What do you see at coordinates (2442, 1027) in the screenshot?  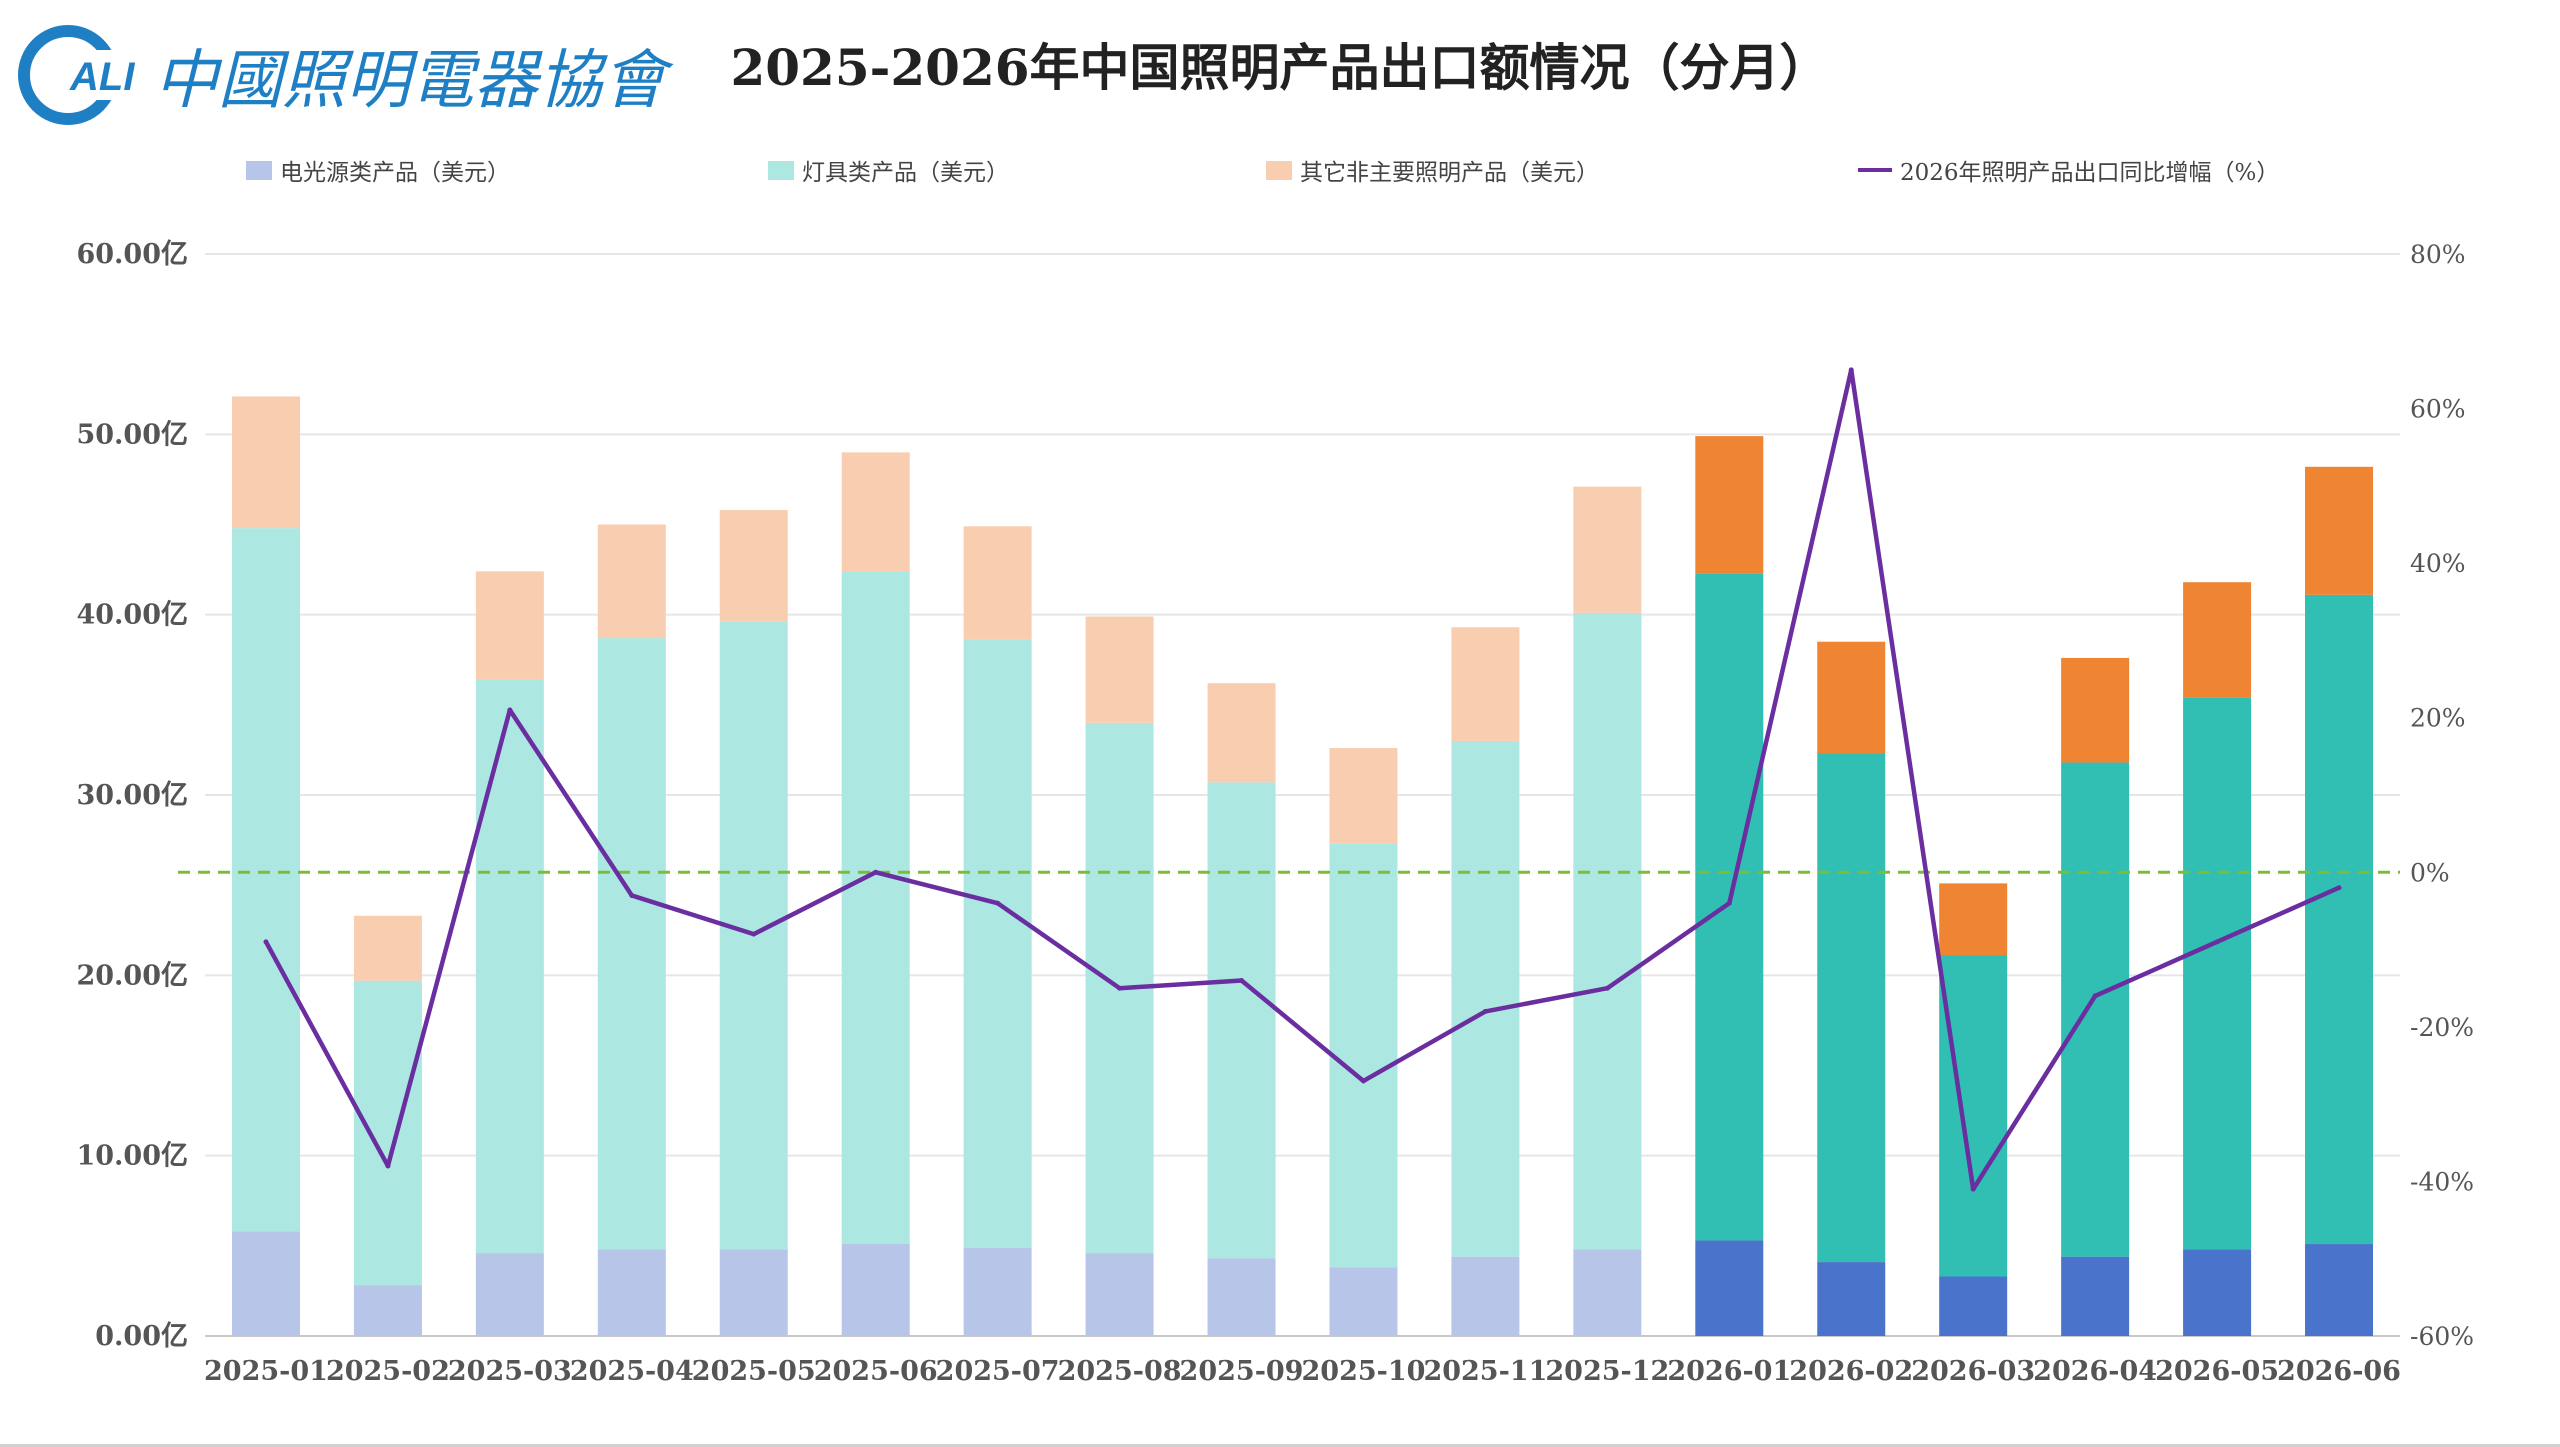 I see `y-right-tick-label: -20%` at bounding box center [2442, 1027].